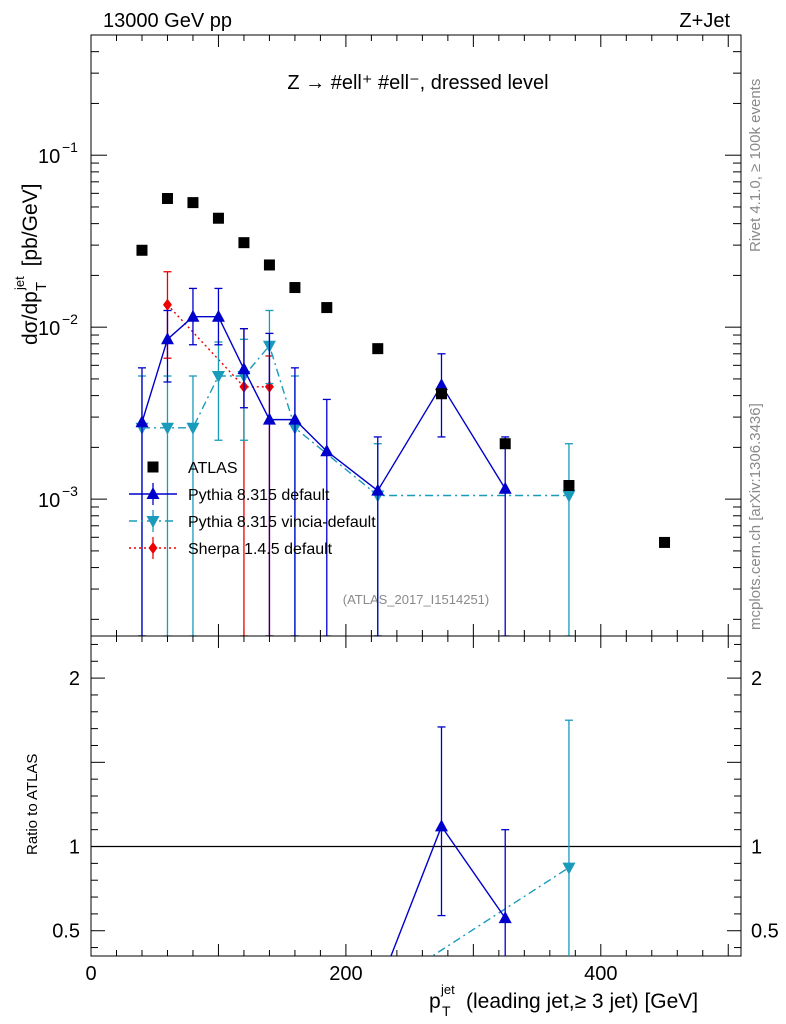 The height and width of the screenshot is (1024, 786). Describe the element at coordinates (417, 83) in the screenshot. I see `plot-title: Z → #ell⁺ #ell⁻, dressed level` at that location.